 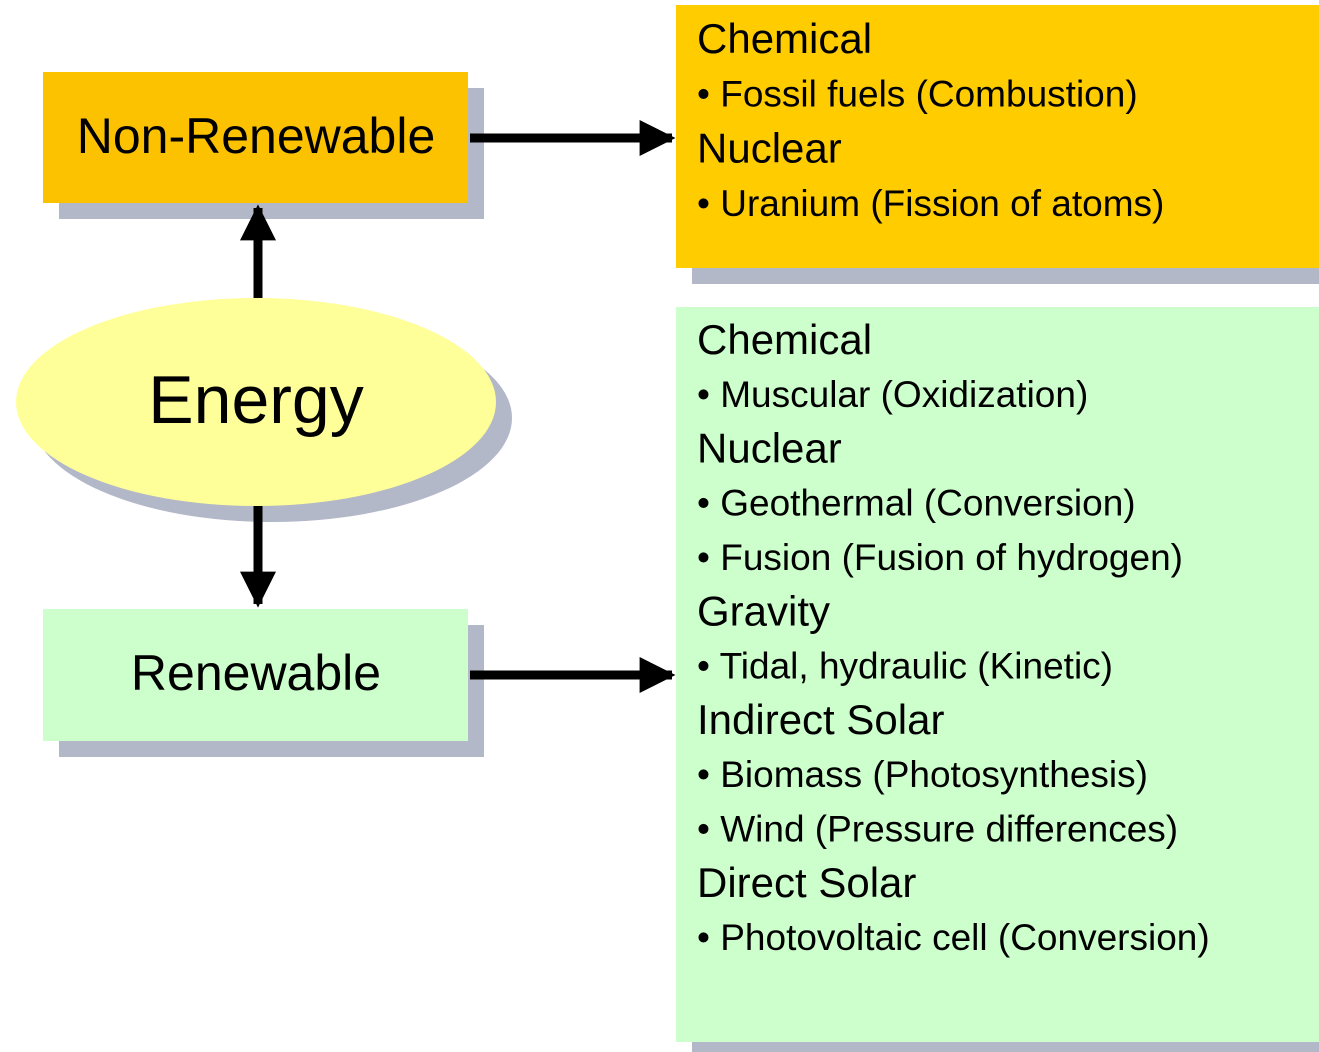 I want to click on list-item: • Fusion (Fusion of hydrogen), so click(x=940, y=557).